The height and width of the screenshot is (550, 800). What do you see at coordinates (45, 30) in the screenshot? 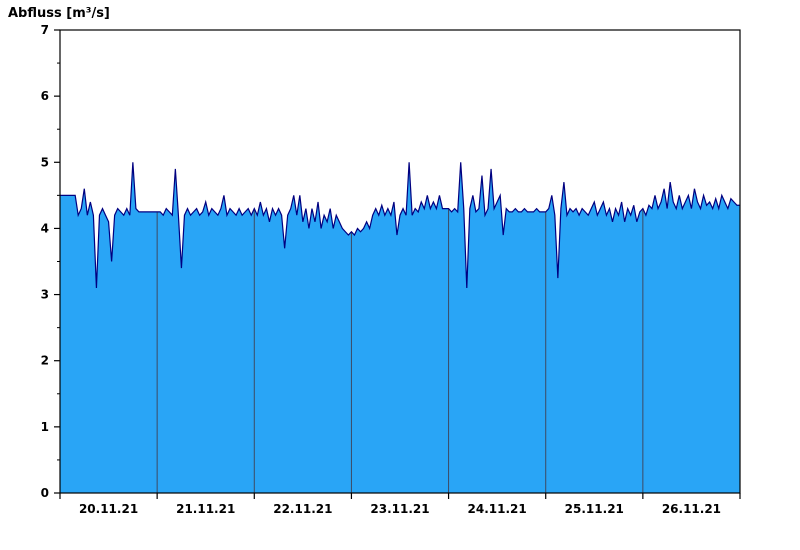
I see `y-axis-tick-label: 7` at bounding box center [45, 30].